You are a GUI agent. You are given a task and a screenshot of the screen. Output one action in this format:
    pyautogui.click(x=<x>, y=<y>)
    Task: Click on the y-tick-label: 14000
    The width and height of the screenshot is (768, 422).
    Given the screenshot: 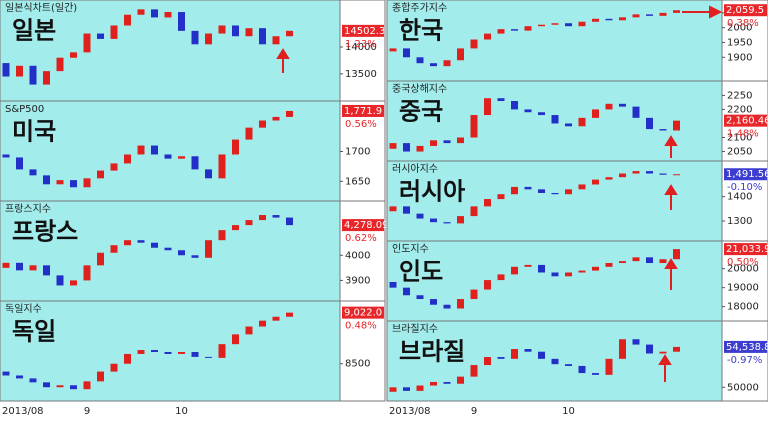 What is the action you would take?
    pyautogui.click(x=361, y=47)
    